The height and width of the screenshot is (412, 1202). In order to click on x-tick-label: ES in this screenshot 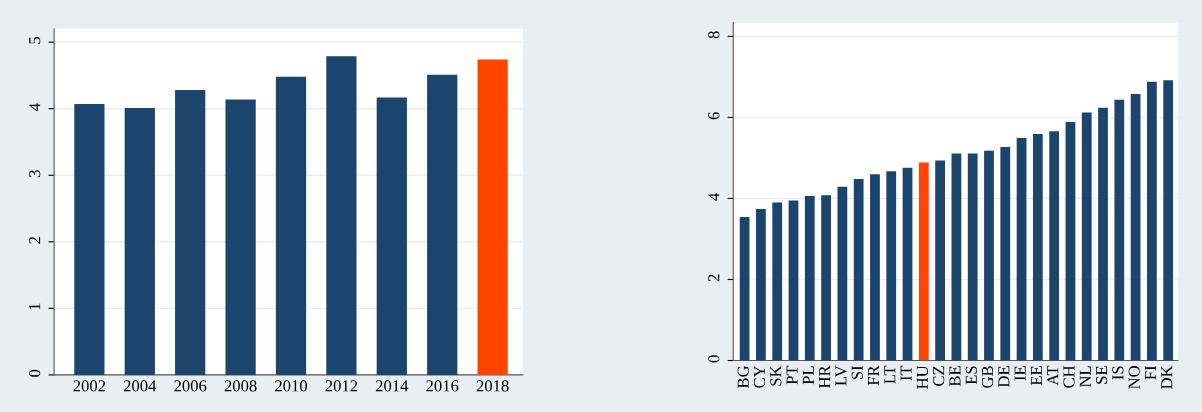, I will do `click(971, 375)`.